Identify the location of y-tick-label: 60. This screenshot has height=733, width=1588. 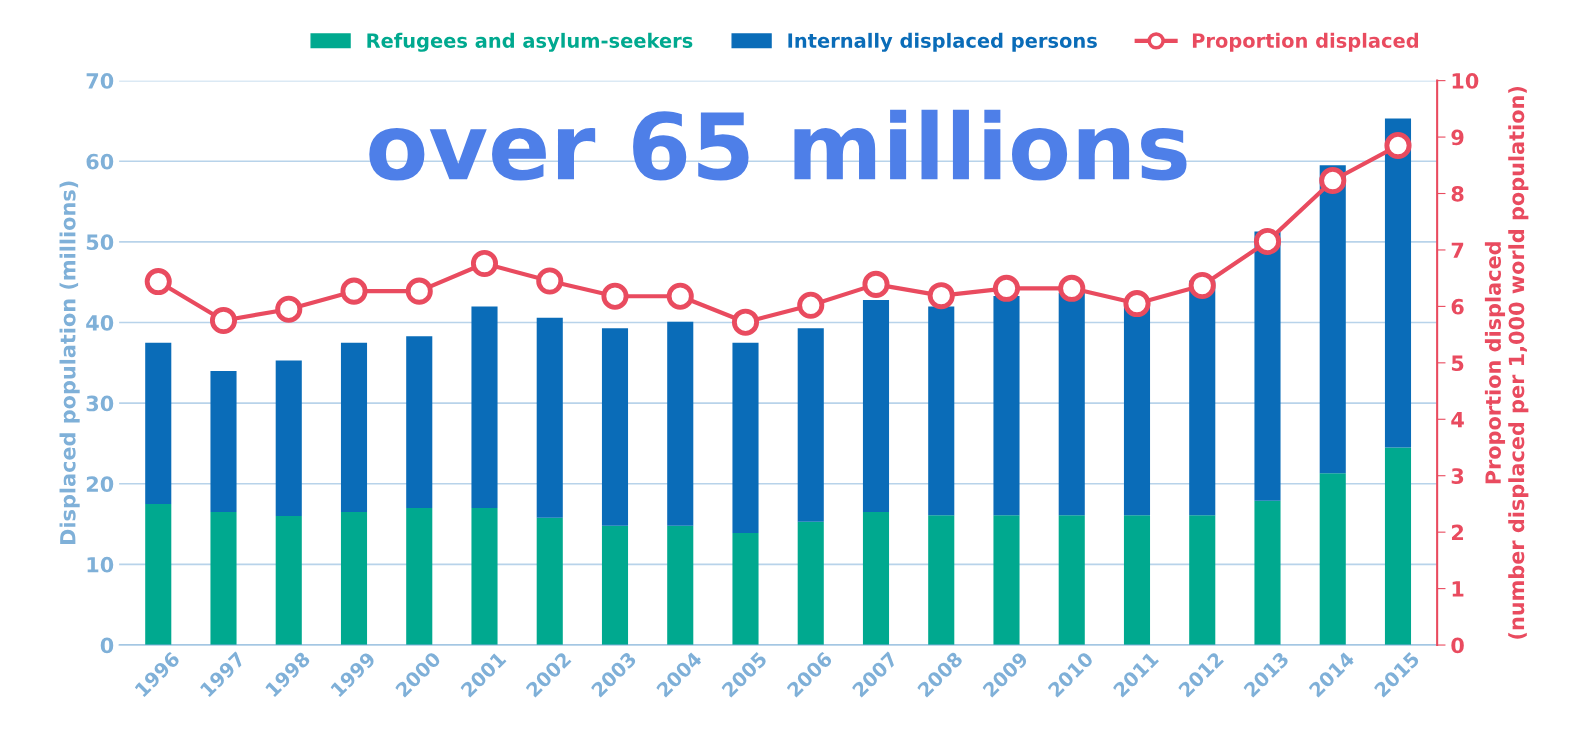
(100, 161).